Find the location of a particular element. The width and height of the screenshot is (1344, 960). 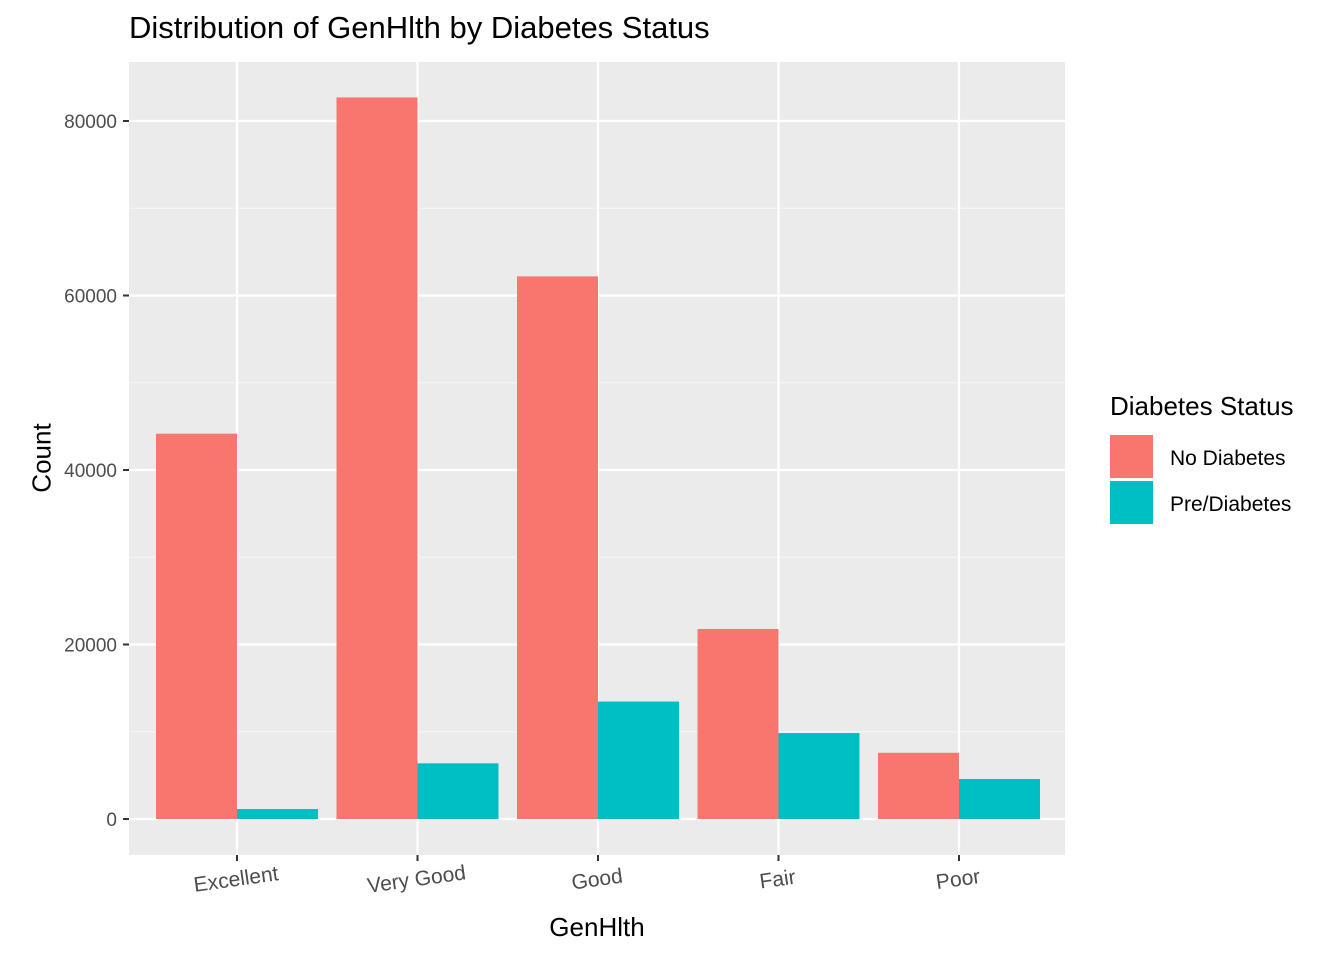

legend-label-no-diabetes: No Diabetes is located at coordinates (1228, 458).